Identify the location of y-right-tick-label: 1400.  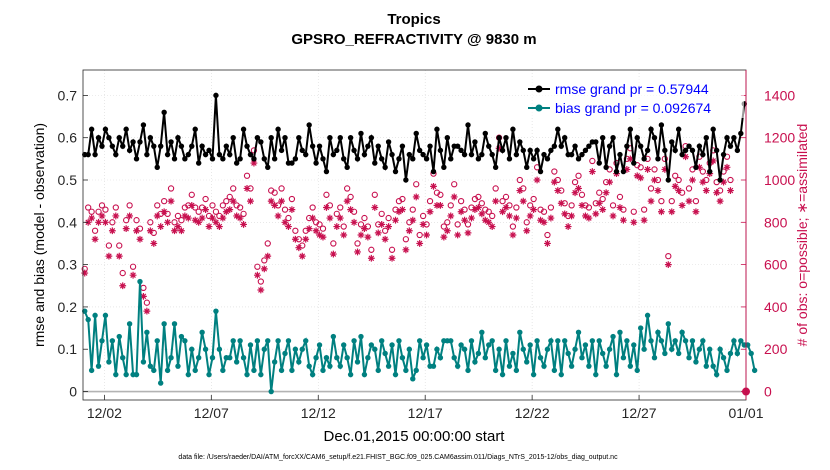
(779, 95).